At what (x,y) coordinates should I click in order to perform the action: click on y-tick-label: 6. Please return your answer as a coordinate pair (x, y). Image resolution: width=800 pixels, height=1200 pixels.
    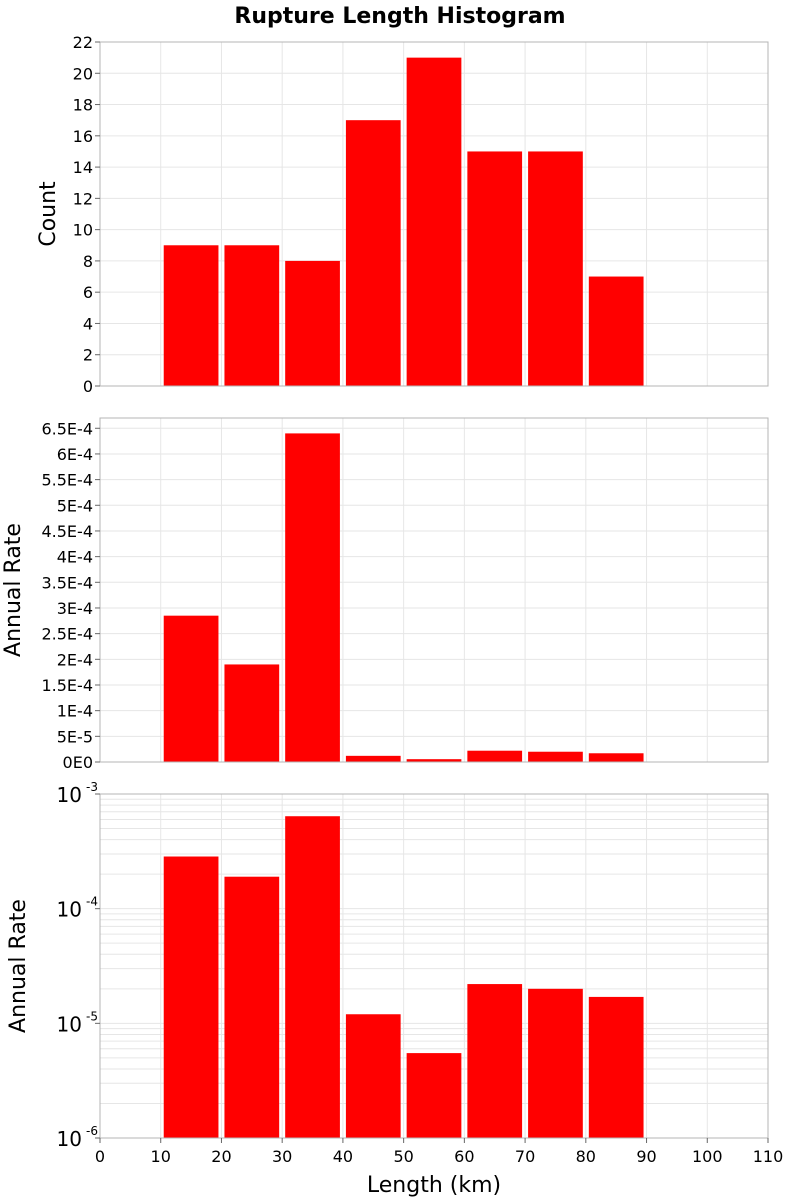
    Looking at the image, I should click on (88, 292).